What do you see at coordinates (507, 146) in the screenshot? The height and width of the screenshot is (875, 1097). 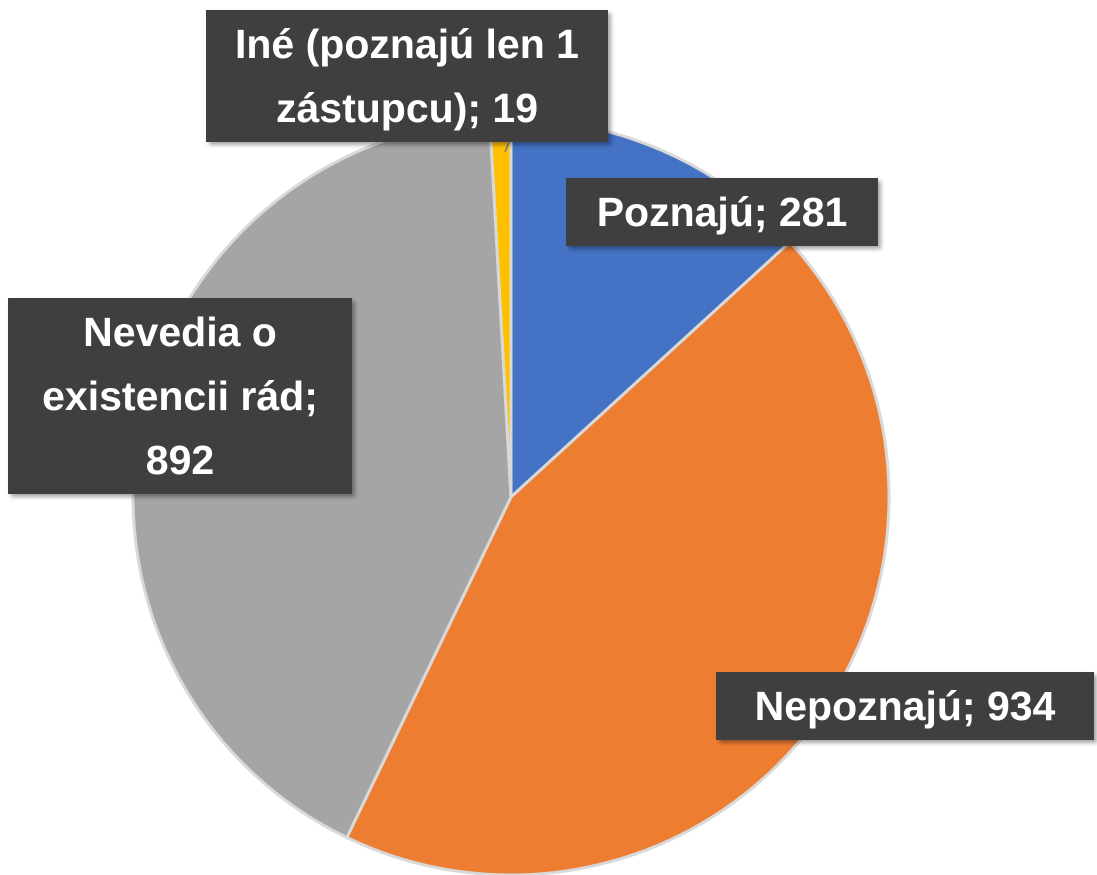 I see `leader-line` at bounding box center [507, 146].